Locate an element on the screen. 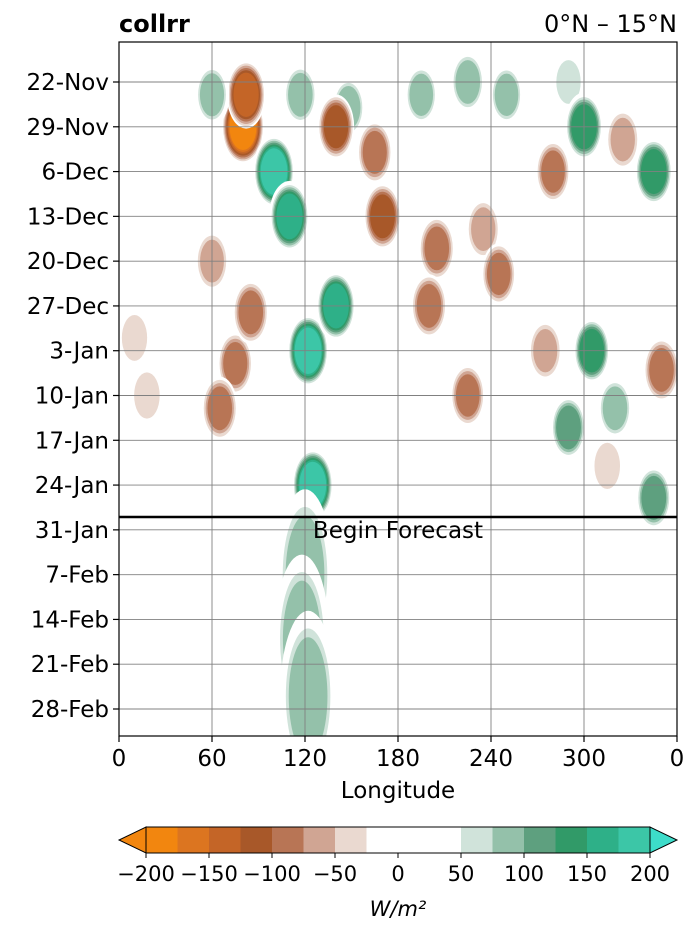  y-tick-label-13: 21-Feb is located at coordinates (70, 665).